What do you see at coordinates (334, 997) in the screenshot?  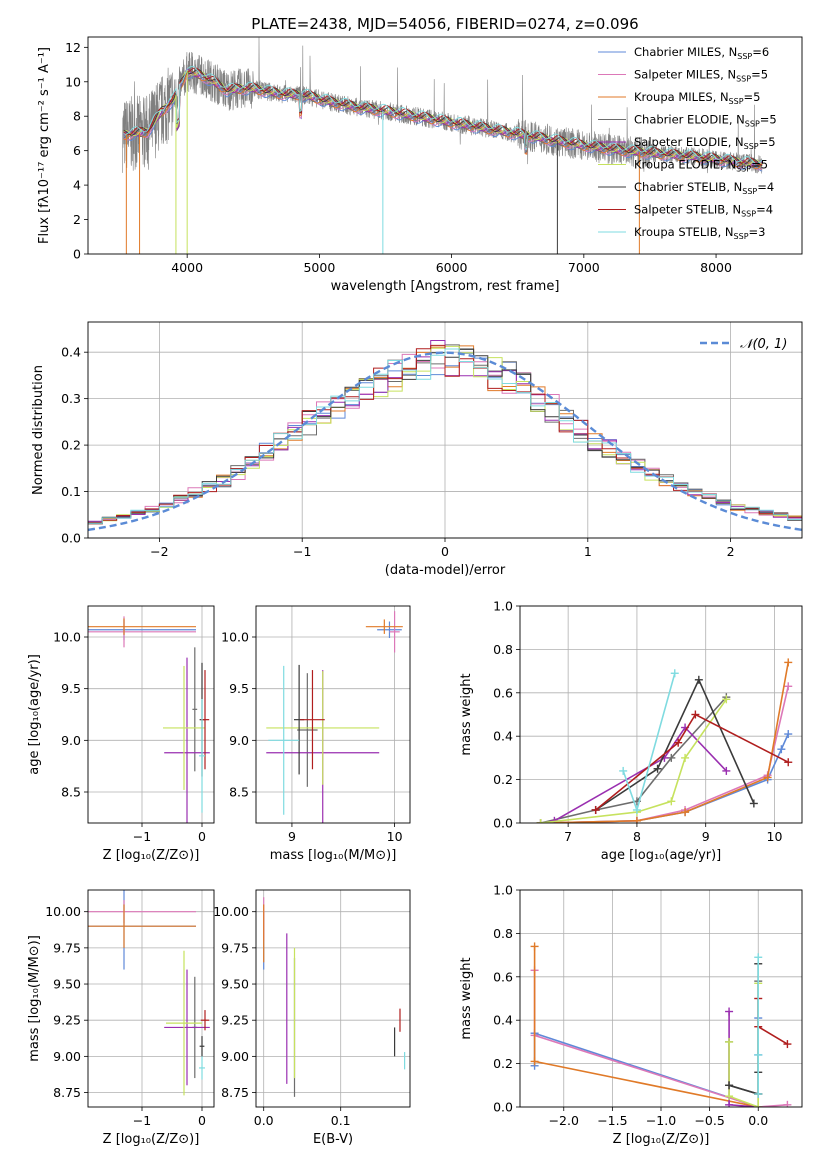 I see `mass-vs-EBV-plot-area` at bounding box center [334, 997].